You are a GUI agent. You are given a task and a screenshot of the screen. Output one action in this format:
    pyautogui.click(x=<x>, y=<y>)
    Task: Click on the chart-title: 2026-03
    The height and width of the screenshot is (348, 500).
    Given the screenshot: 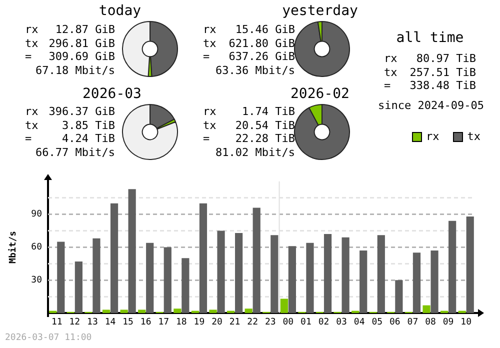 What is the action you would take?
    pyautogui.click(x=111, y=94)
    